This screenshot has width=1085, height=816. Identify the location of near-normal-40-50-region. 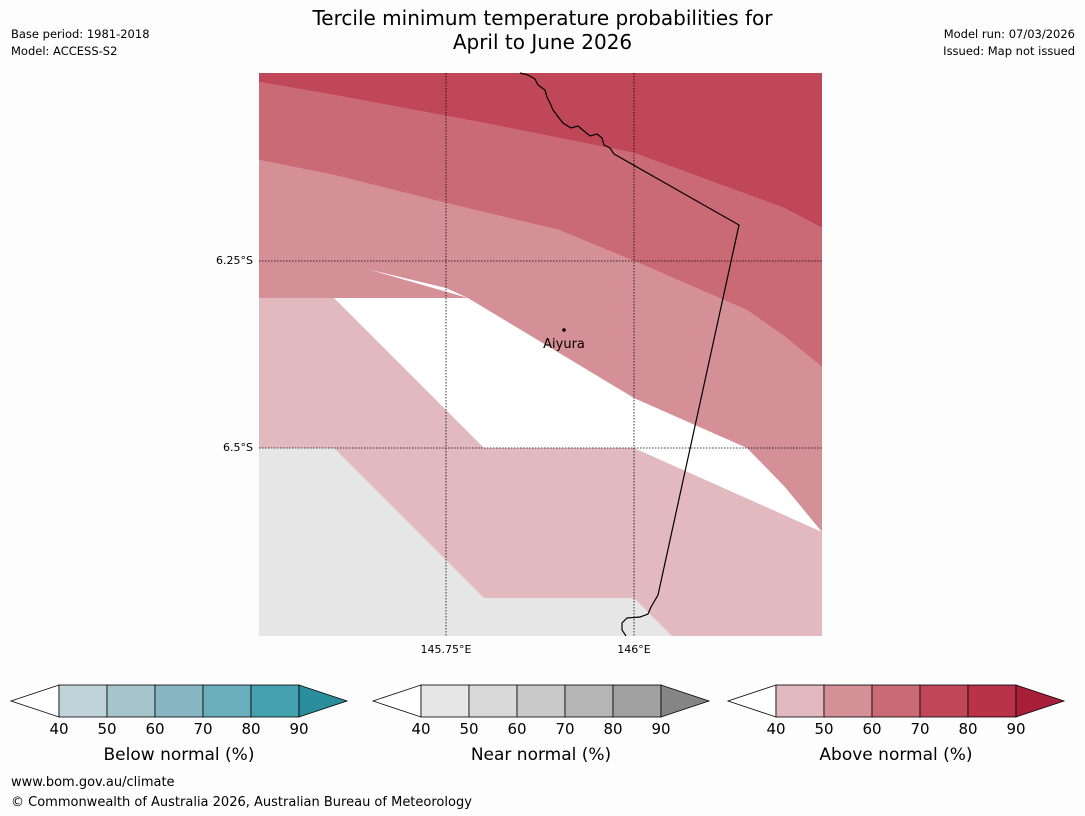
(465, 542).